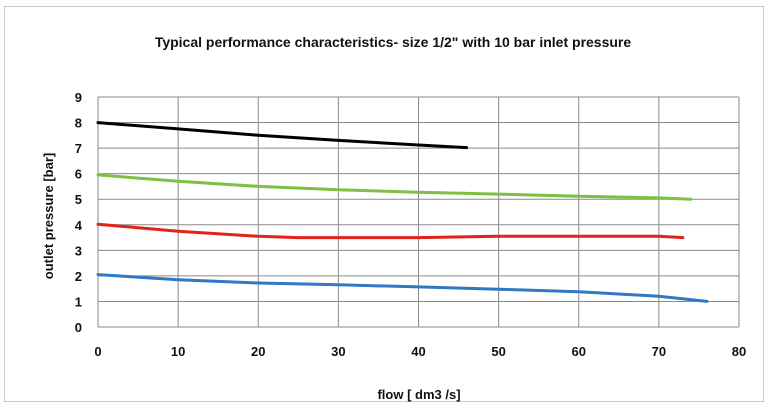  What do you see at coordinates (78, 276) in the screenshot?
I see `y-tick-label: 2` at bounding box center [78, 276].